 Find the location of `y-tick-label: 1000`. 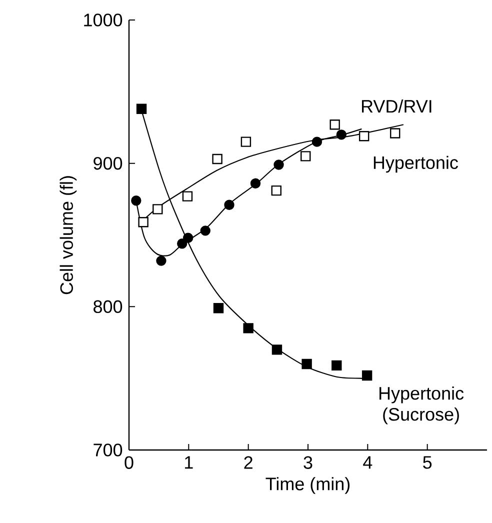

y-tick-label: 1000 is located at coordinates (103, 20).